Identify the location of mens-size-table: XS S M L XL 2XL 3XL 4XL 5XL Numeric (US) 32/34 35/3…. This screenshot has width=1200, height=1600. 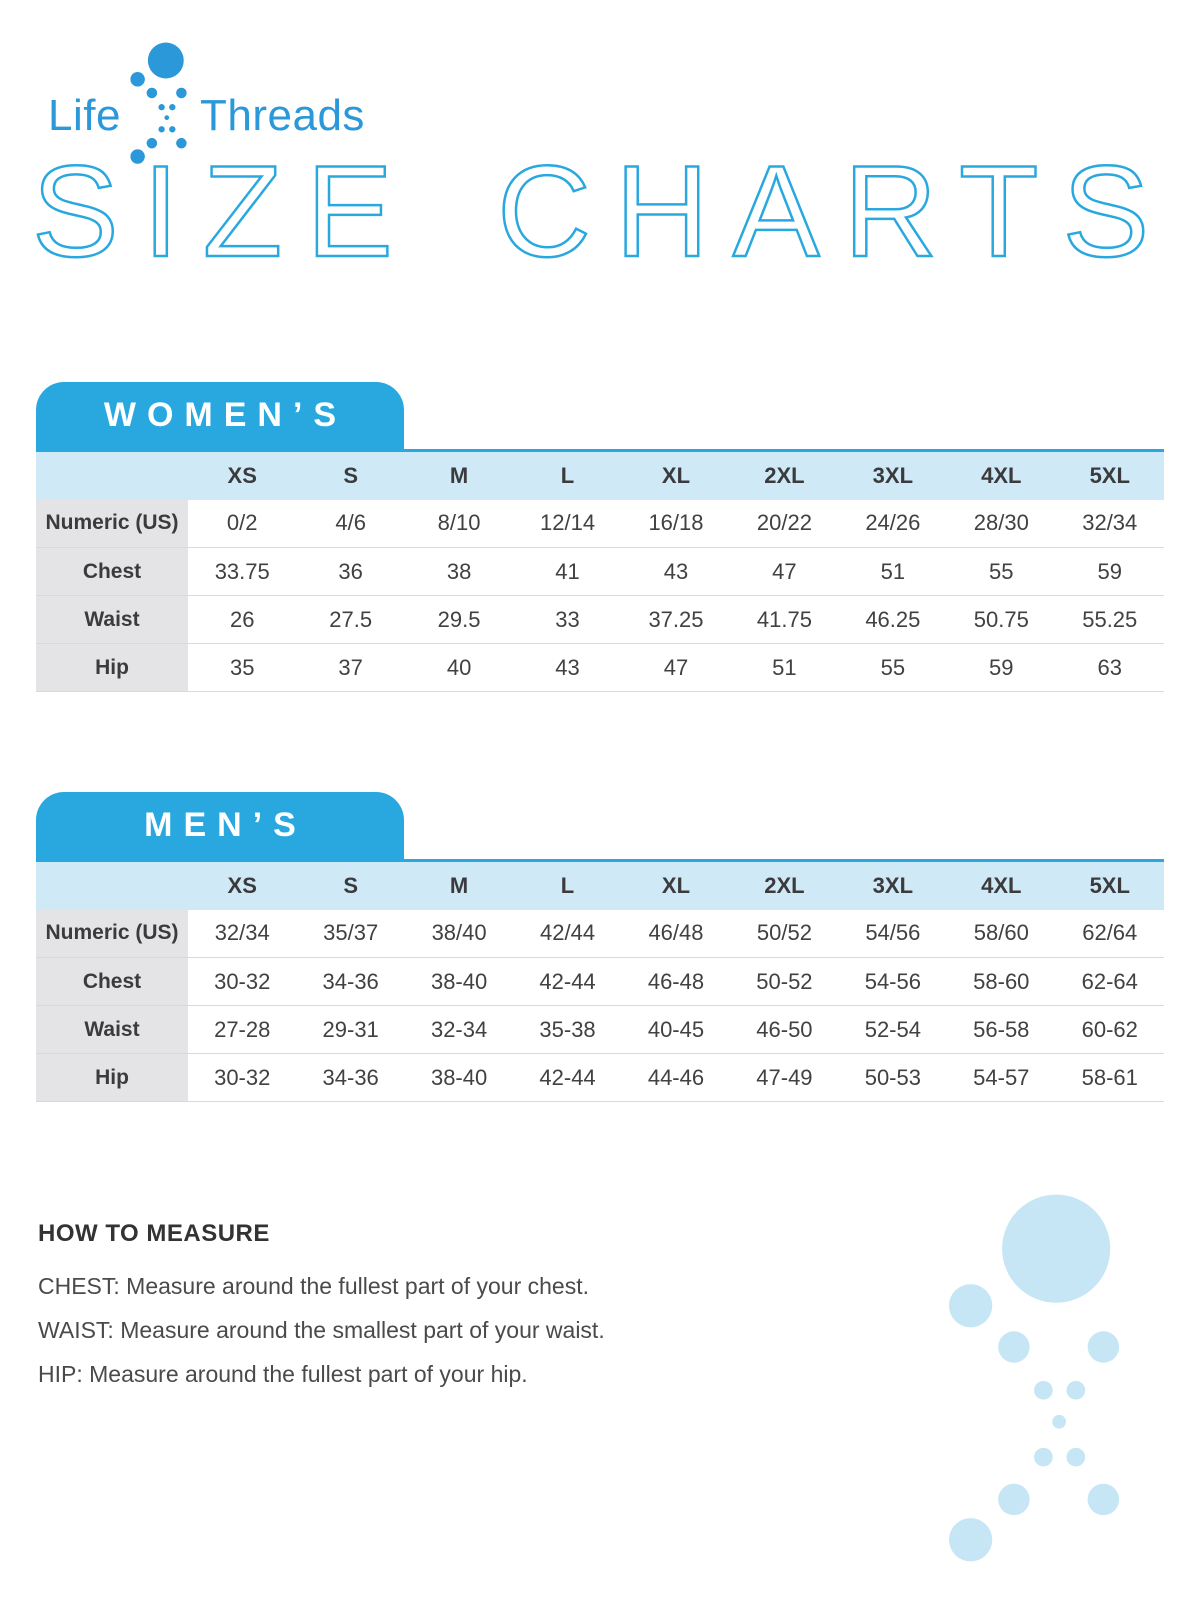
(600, 980).